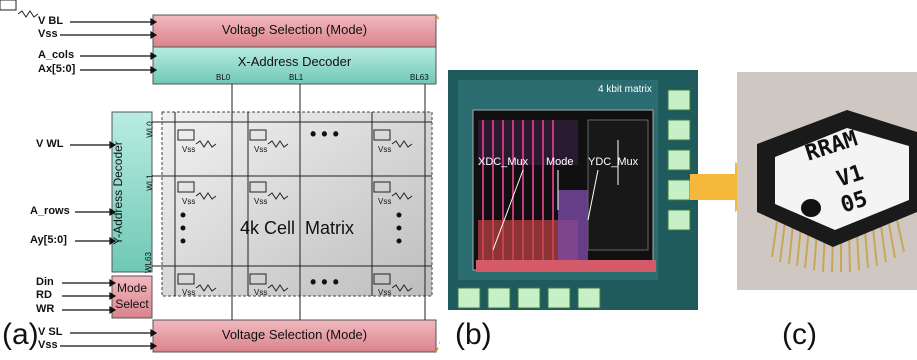  Describe the element at coordinates (132, 192) in the screenshot. I see `y-address-decoder-box` at that location.